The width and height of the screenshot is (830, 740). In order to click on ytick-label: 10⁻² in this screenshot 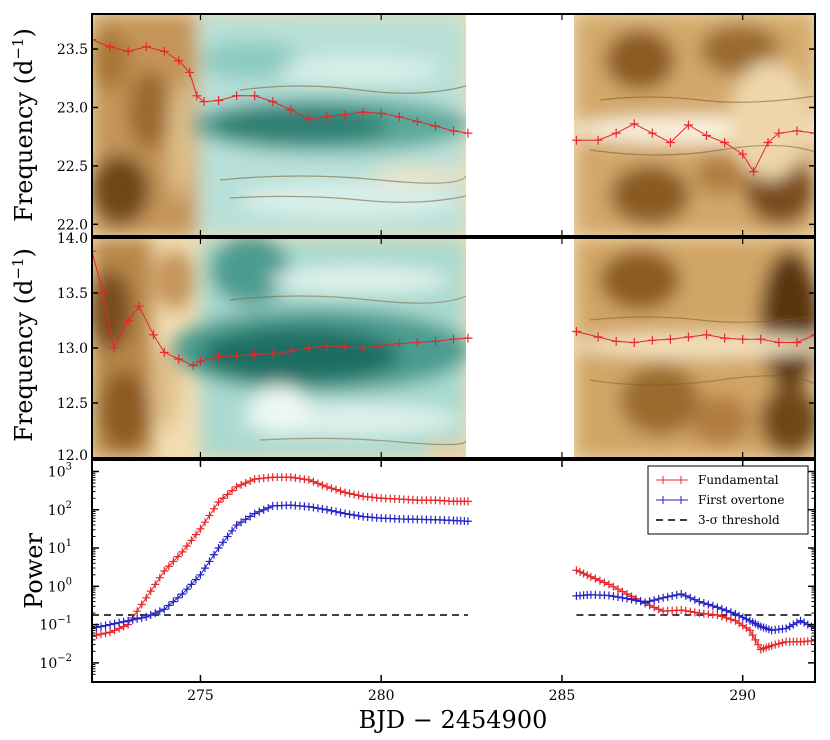, I will do `click(55, 662)`.